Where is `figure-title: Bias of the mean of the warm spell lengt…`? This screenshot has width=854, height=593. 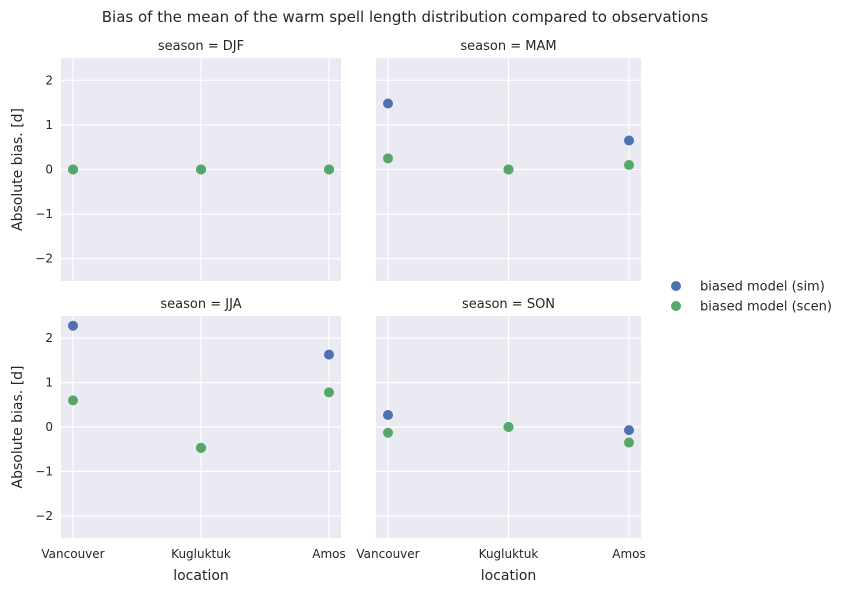 figure-title: Bias of the mean of the warm spell lengt… is located at coordinates (405, 17).